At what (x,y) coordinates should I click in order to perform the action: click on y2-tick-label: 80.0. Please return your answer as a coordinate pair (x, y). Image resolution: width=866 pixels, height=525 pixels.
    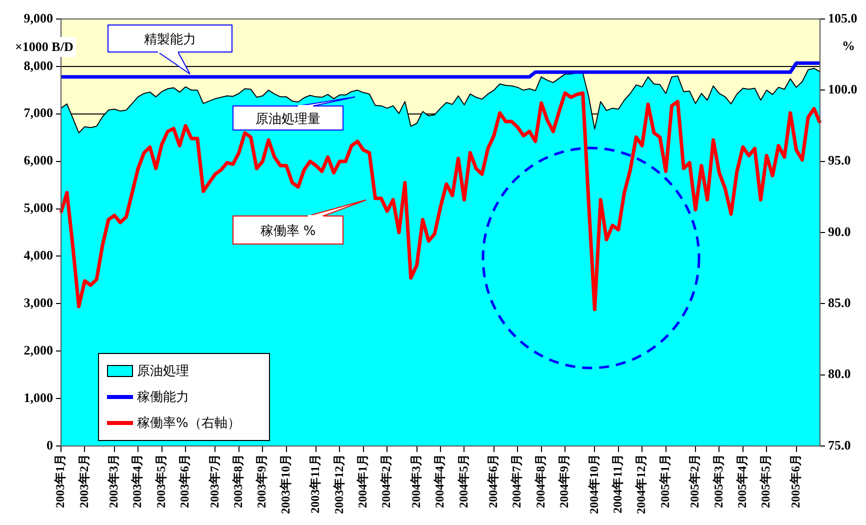
    Looking at the image, I should click on (839, 374).